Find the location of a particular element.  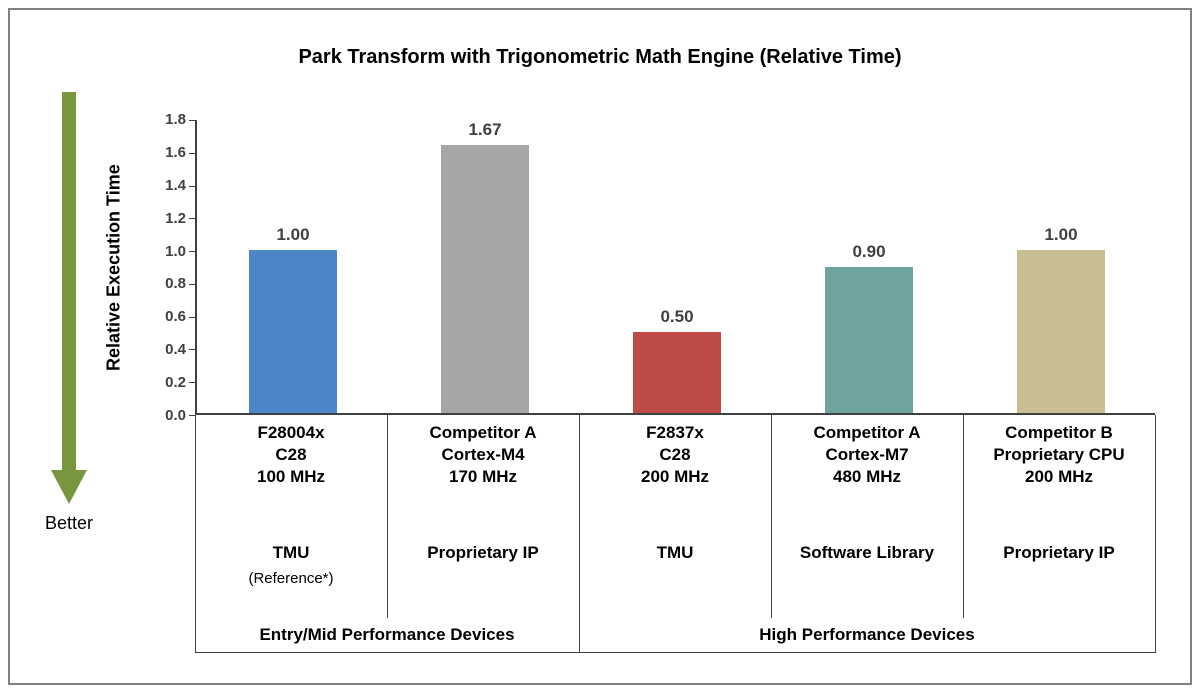

group-divider is located at coordinates (579, 533).